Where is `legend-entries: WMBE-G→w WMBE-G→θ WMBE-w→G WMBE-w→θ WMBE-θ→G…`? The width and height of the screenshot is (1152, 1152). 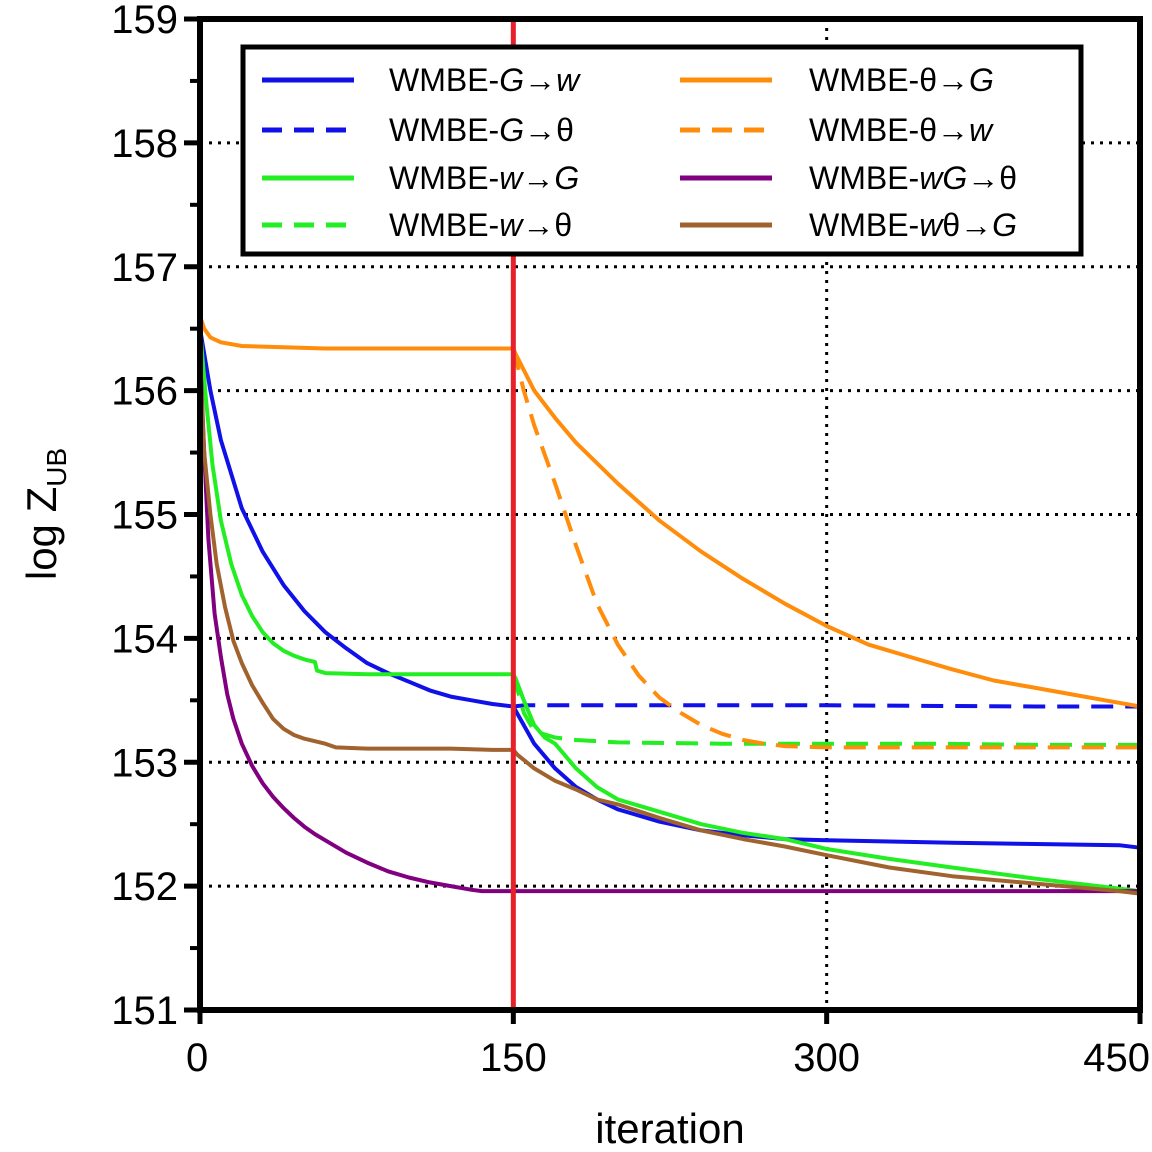
legend-entries: WMBE-G→w WMBE-G→θ WMBE-w→G WMBE-w→θ WMBE-θ→G… is located at coordinates (639, 152).